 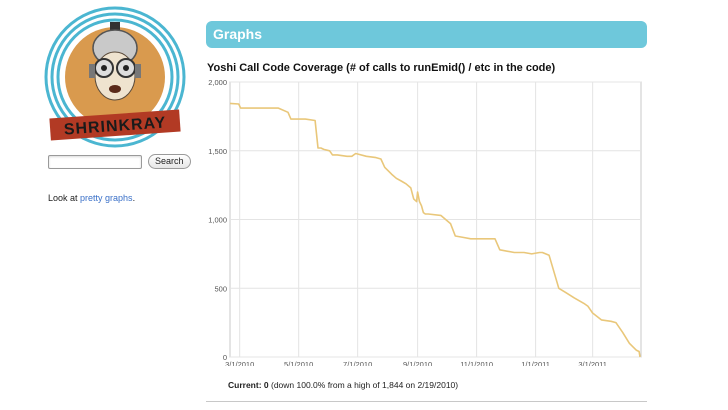 I want to click on logo-banner, so click(x=115, y=125).